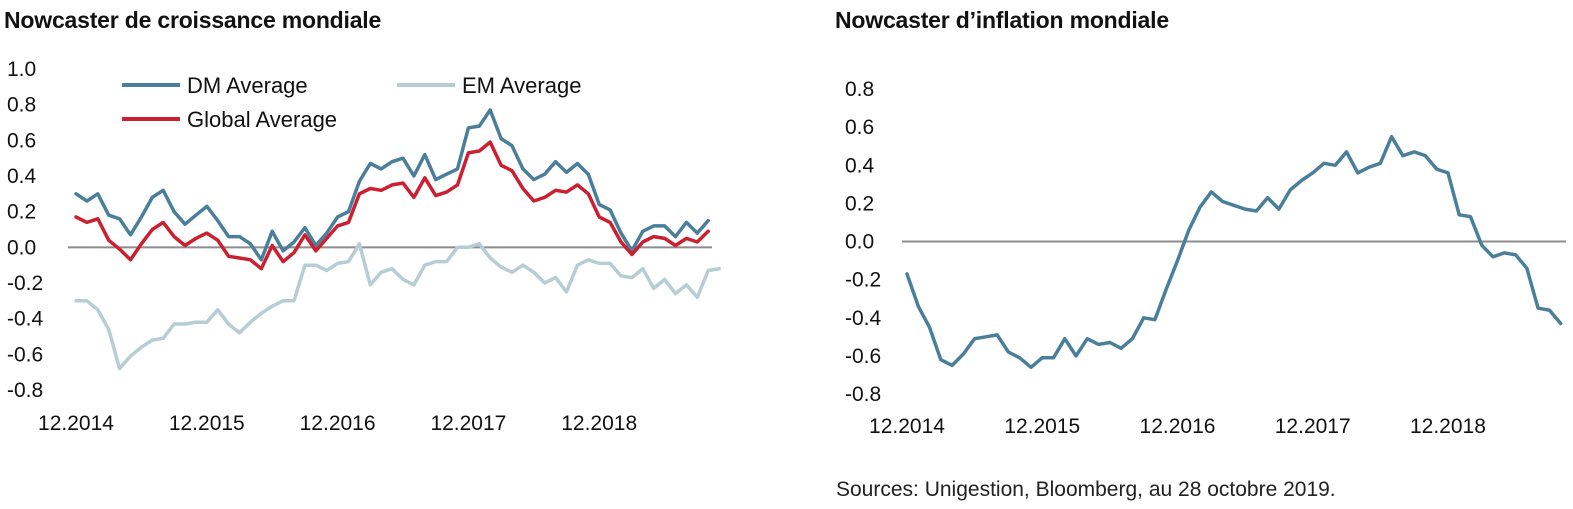 The height and width of the screenshot is (509, 1573). I want to click on inflation-x-tick-label: 12.2015, so click(1042, 426).